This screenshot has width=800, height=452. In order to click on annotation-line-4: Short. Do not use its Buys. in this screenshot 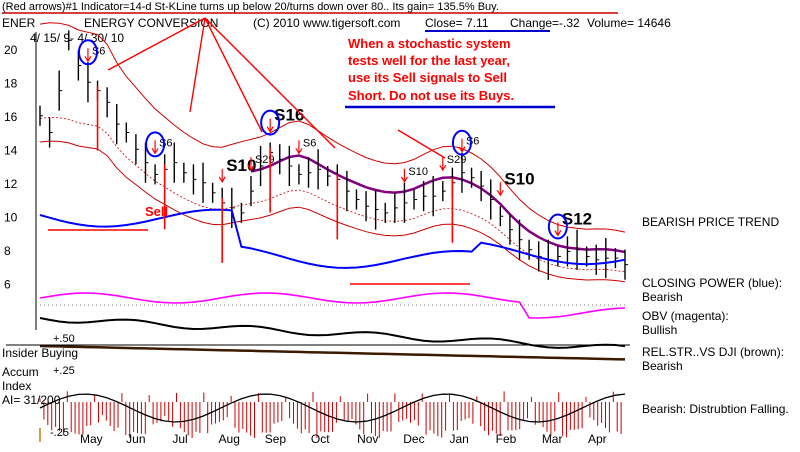, I will do `click(431, 95)`.